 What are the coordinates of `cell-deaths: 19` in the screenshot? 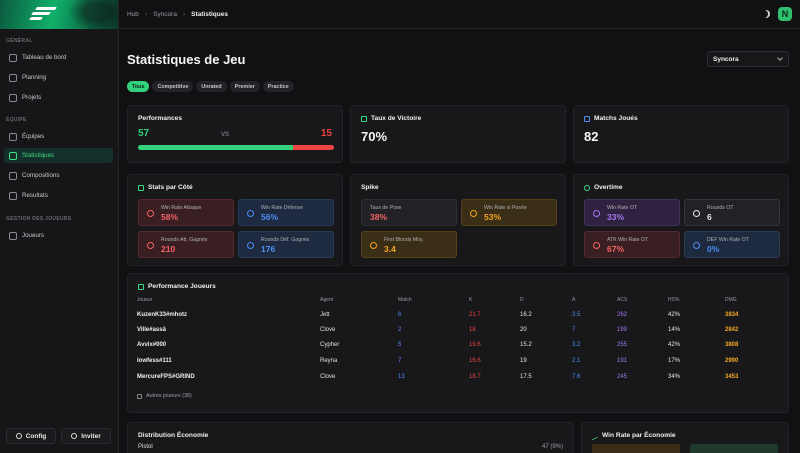 It's located at (523, 361).